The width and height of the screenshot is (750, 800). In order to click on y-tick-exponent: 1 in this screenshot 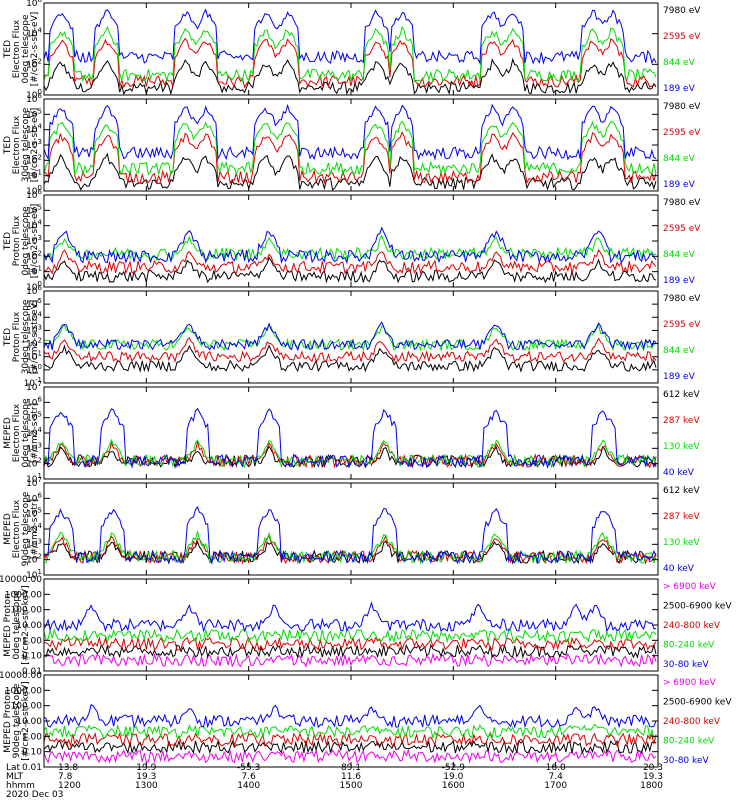, I will do `click(40, 572)`.